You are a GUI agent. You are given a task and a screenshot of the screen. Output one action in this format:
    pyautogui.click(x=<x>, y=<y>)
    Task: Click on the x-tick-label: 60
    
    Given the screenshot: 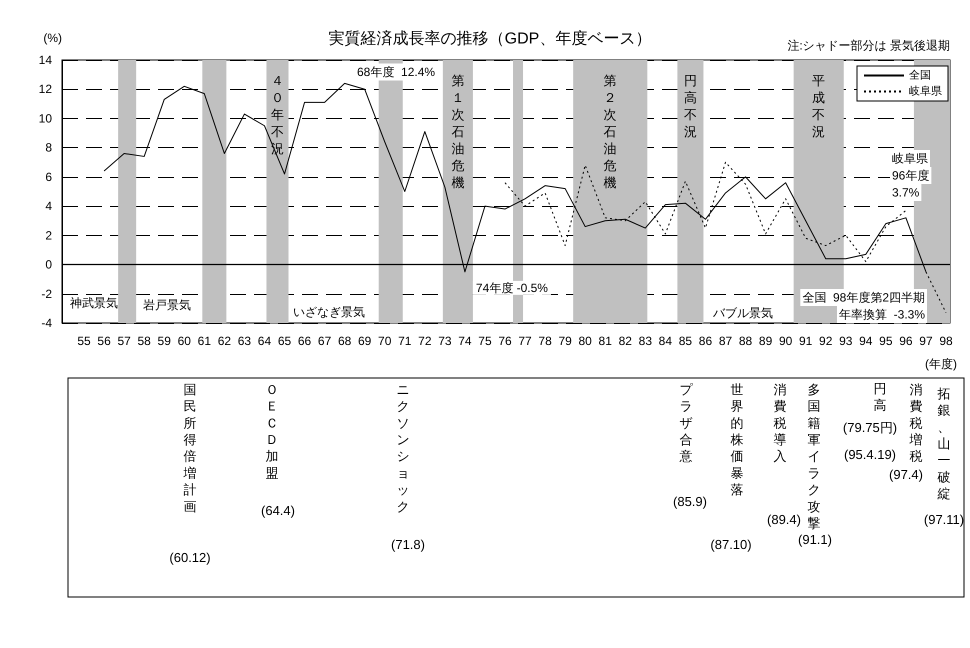 What is the action you would take?
    pyautogui.click(x=185, y=341)
    